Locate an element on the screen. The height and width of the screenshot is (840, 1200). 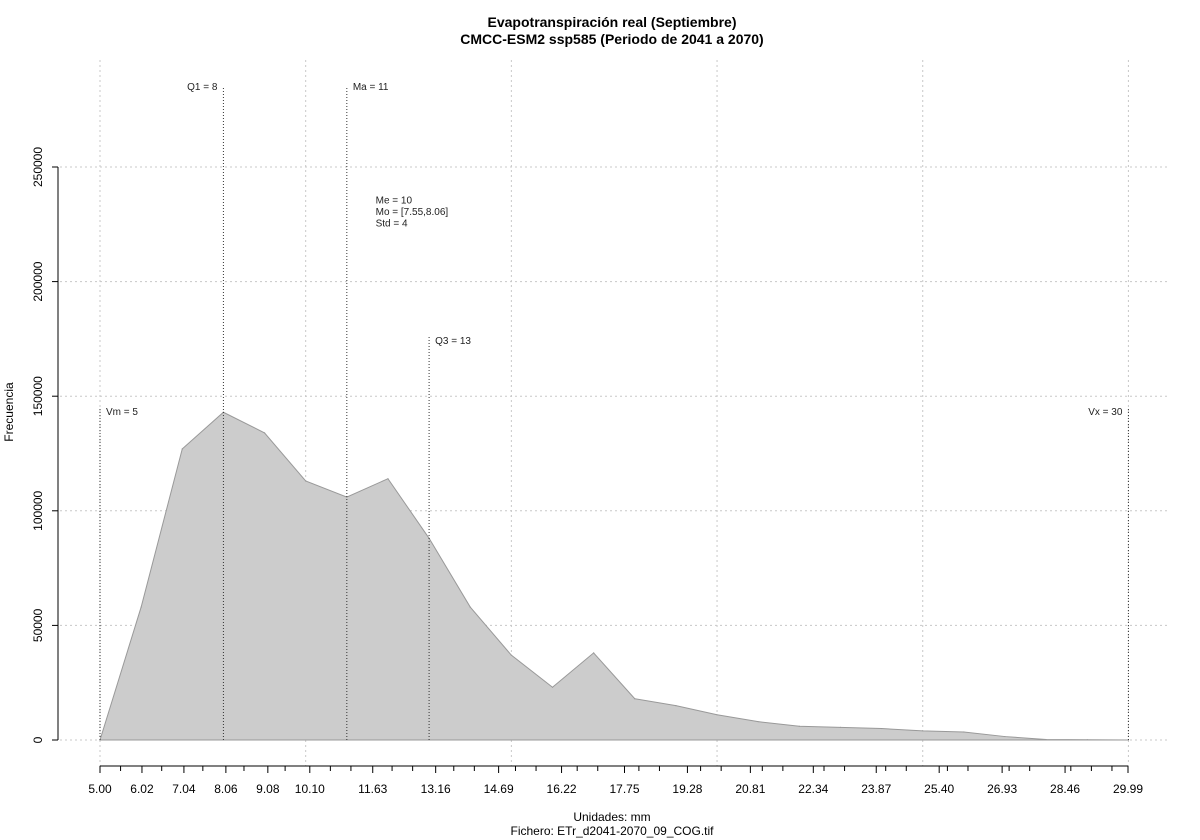
x-tick-label-3: 8.06 is located at coordinates (226, 789).